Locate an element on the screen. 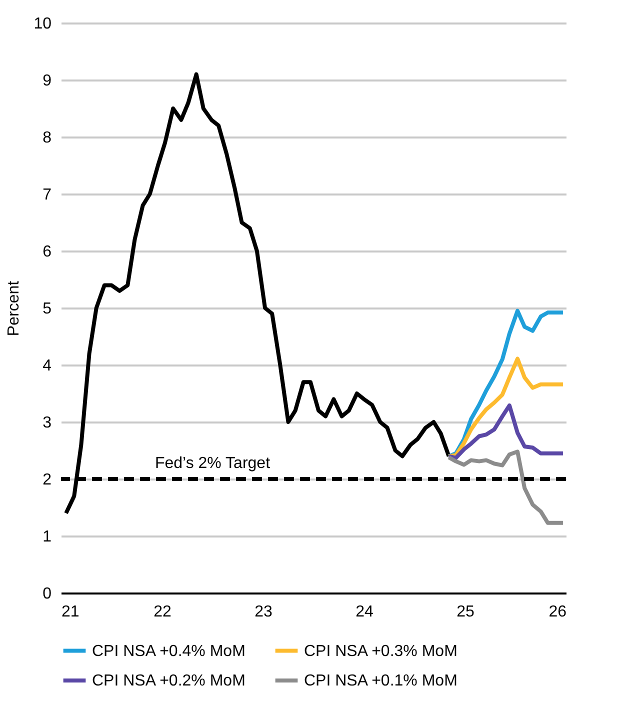 The image size is (629, 712). legend-label: CPI NSA +0.2% MoM is located at coordinates (169, 681).